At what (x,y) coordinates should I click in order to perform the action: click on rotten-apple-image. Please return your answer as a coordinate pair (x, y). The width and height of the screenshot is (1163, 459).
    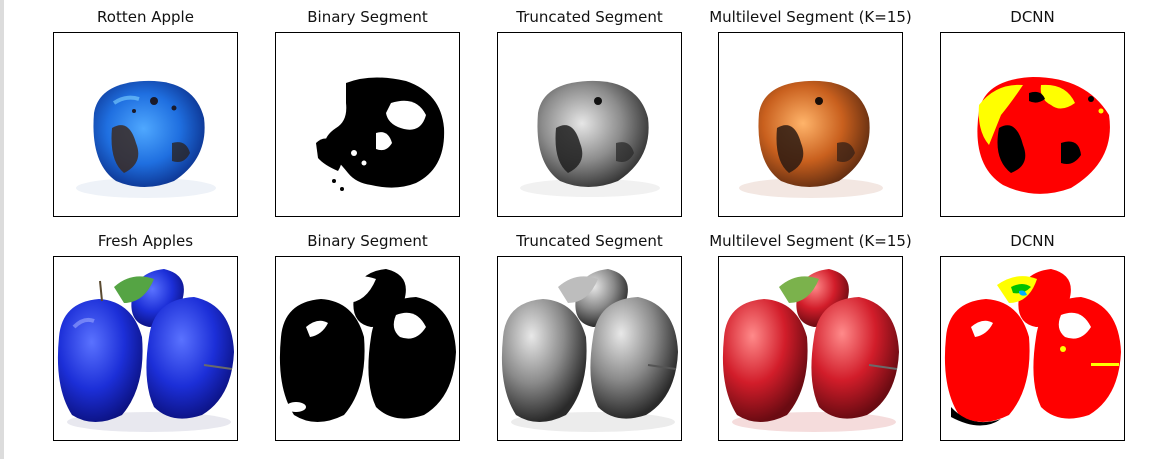
    Looking at the image, I should click on (146, 139).